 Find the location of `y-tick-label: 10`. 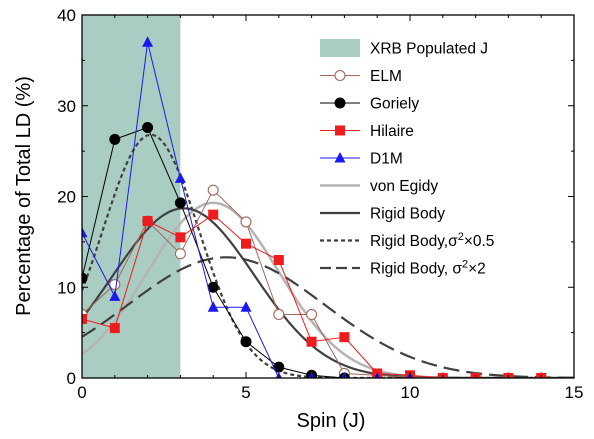

y-tick-label: 10 is located at coordinates (66, 287).